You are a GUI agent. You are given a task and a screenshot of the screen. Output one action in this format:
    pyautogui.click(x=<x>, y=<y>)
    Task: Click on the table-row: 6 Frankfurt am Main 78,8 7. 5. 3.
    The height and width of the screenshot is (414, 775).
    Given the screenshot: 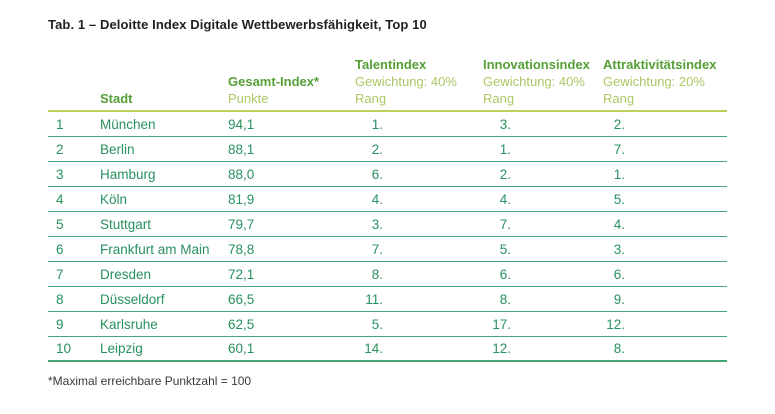 What is the action you would take?
    pyautogui.click(x=387, y=249)
    